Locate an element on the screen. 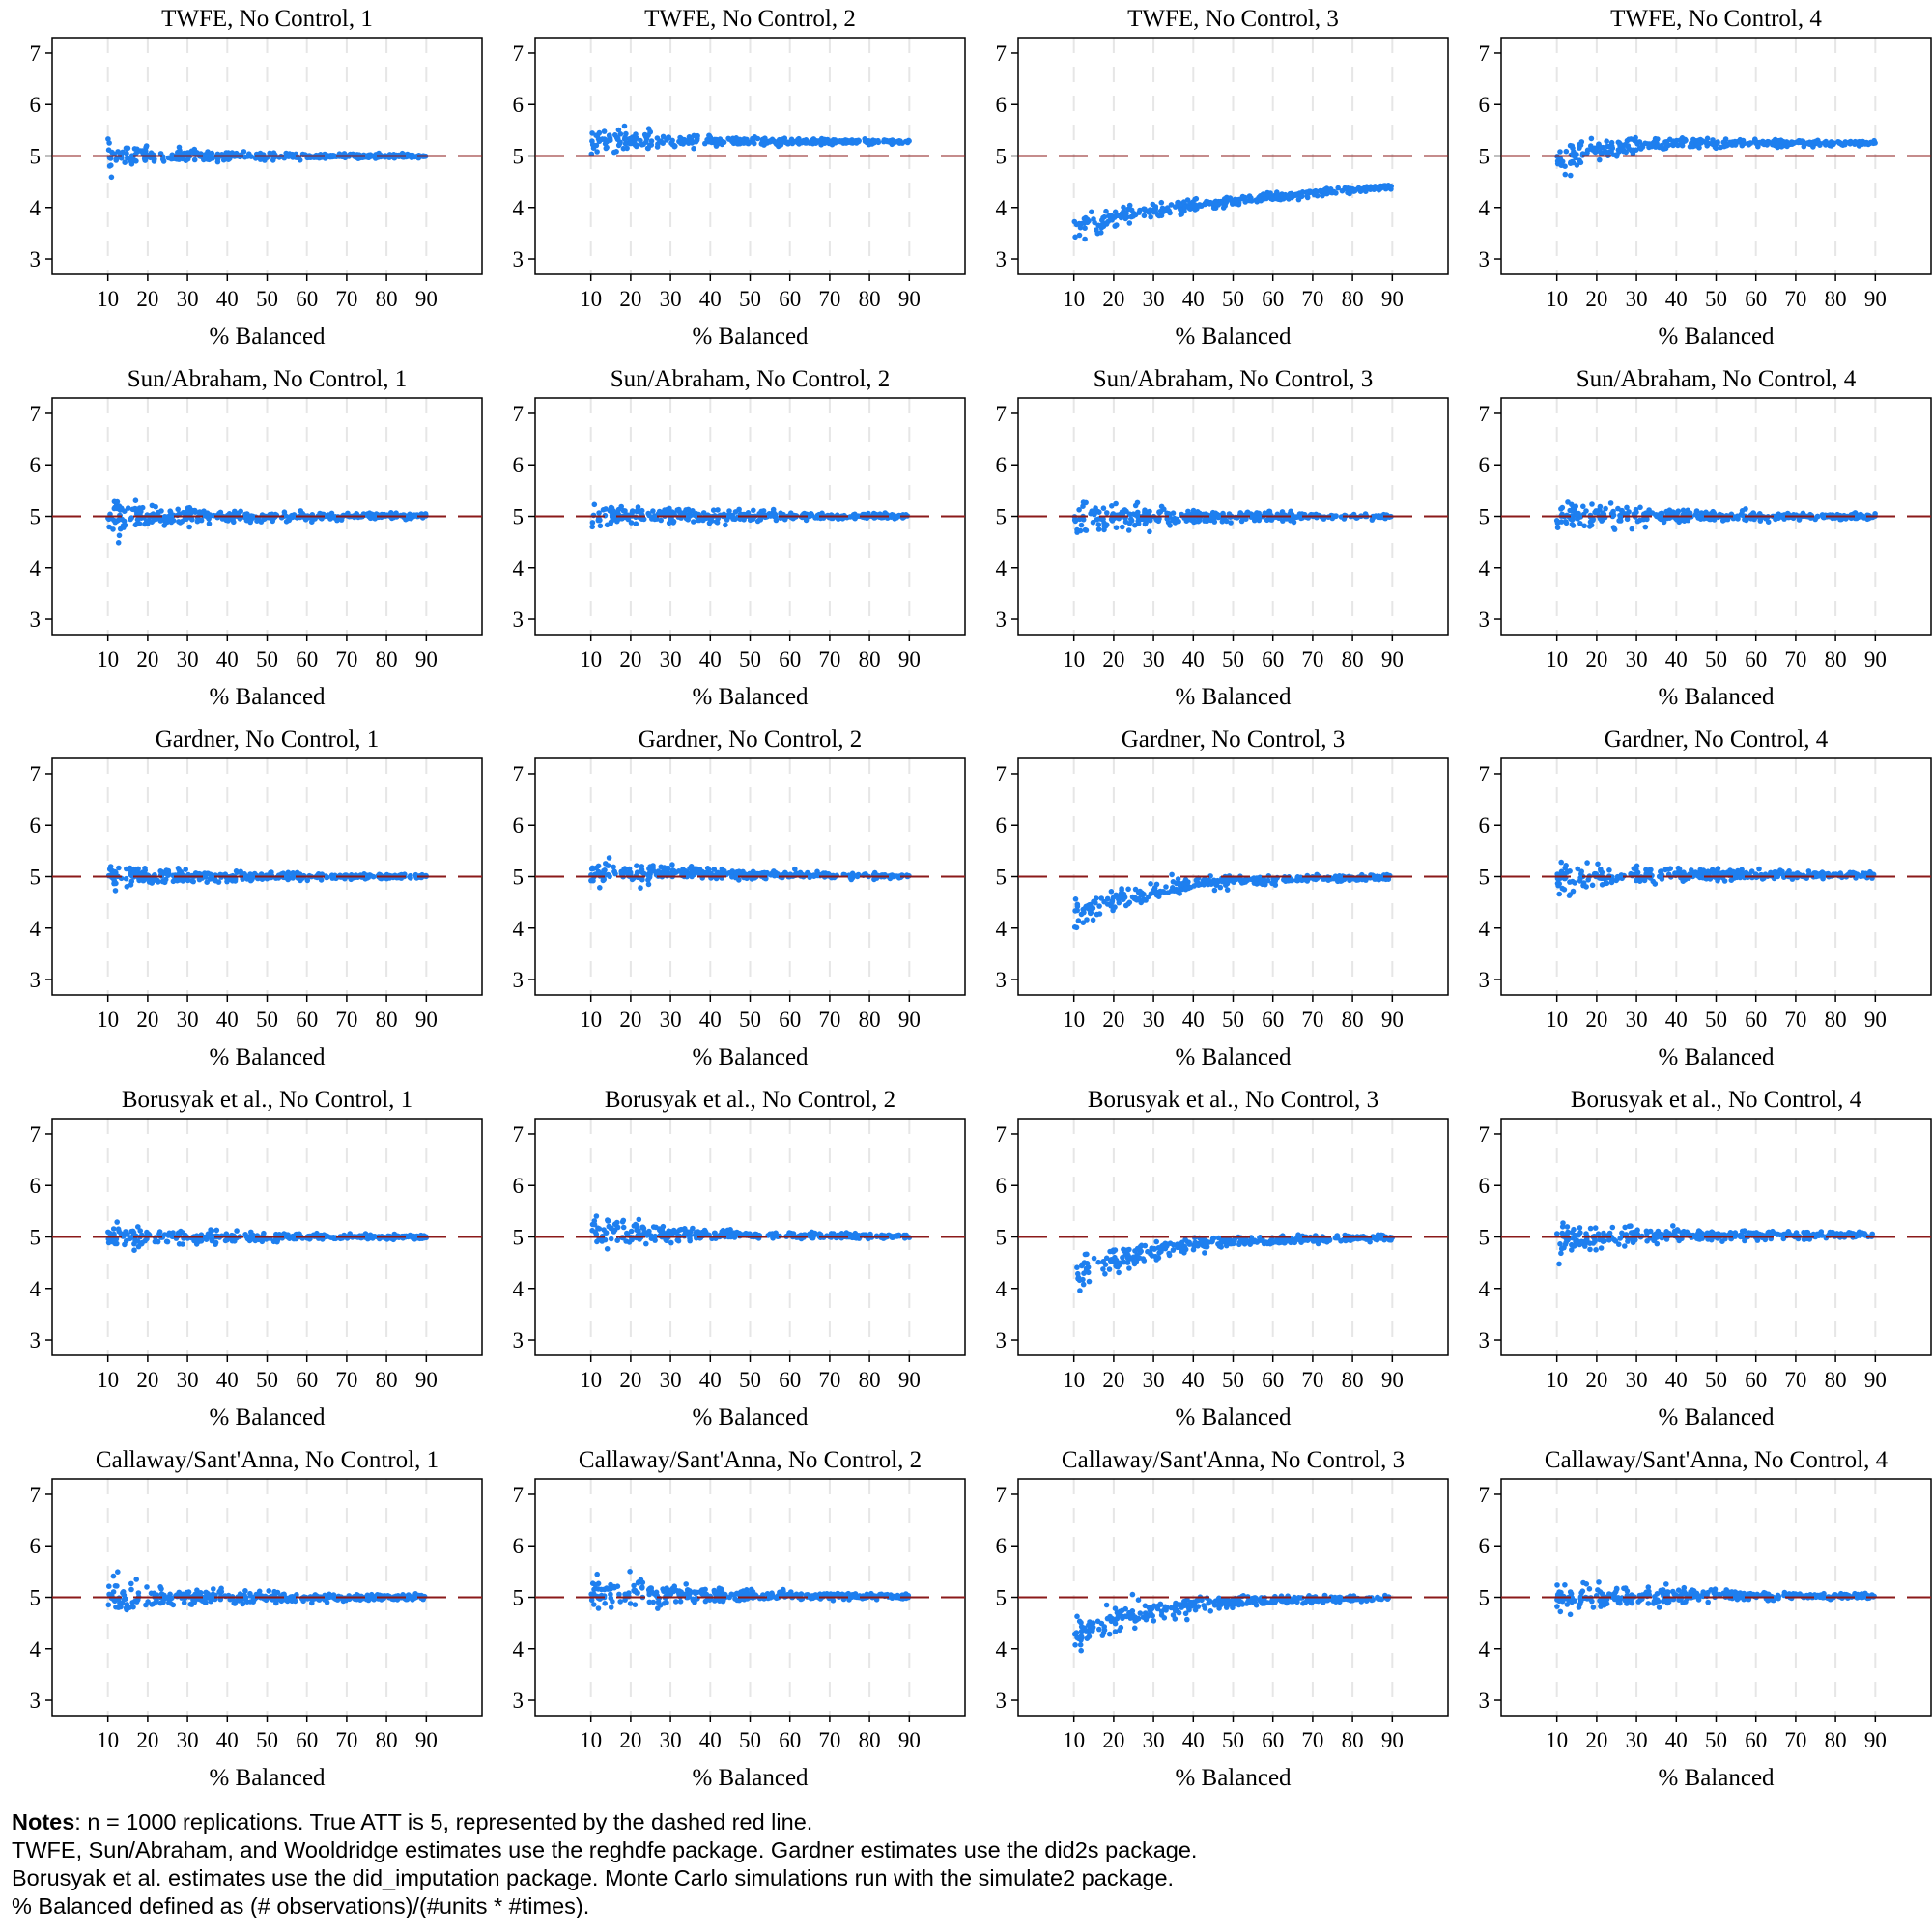  scatter-points is located at coordinates (1232, 517).